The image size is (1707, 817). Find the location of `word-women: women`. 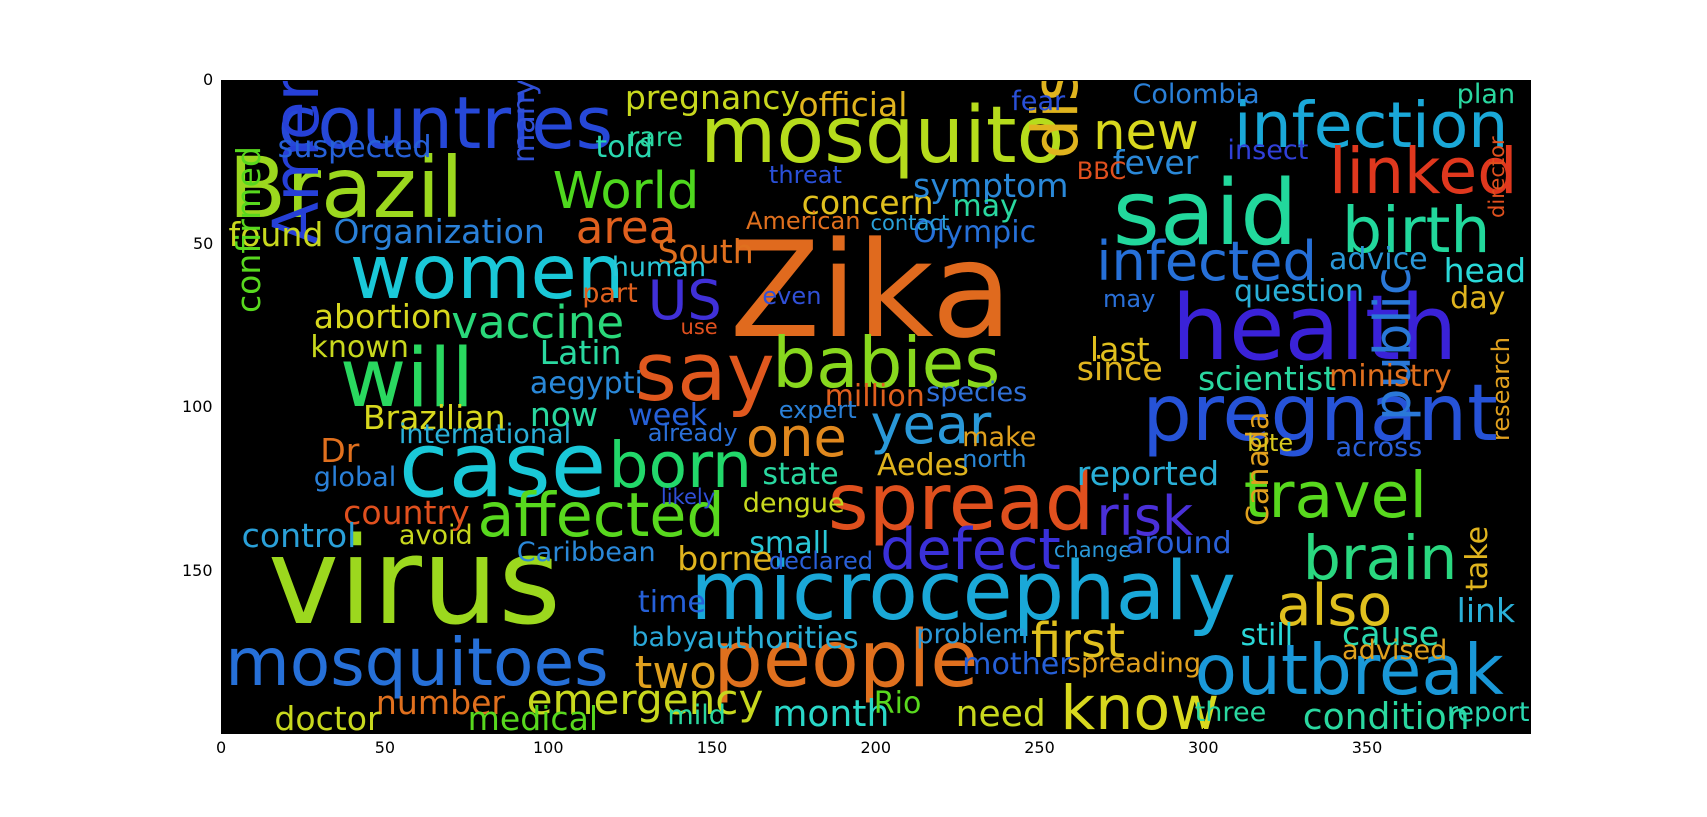

word-women: women is located at coordinates (487, 271).